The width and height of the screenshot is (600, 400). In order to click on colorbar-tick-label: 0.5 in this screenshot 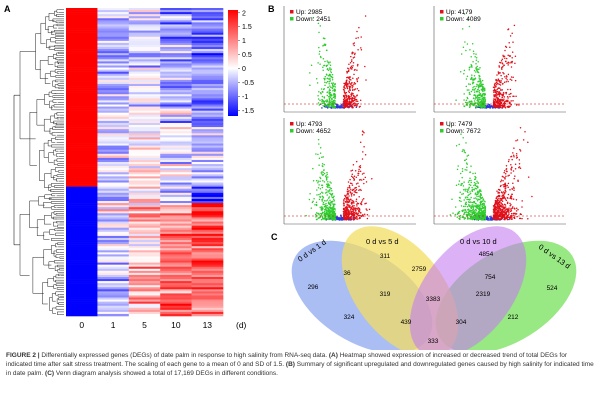, I will do `click(247, 55)`.